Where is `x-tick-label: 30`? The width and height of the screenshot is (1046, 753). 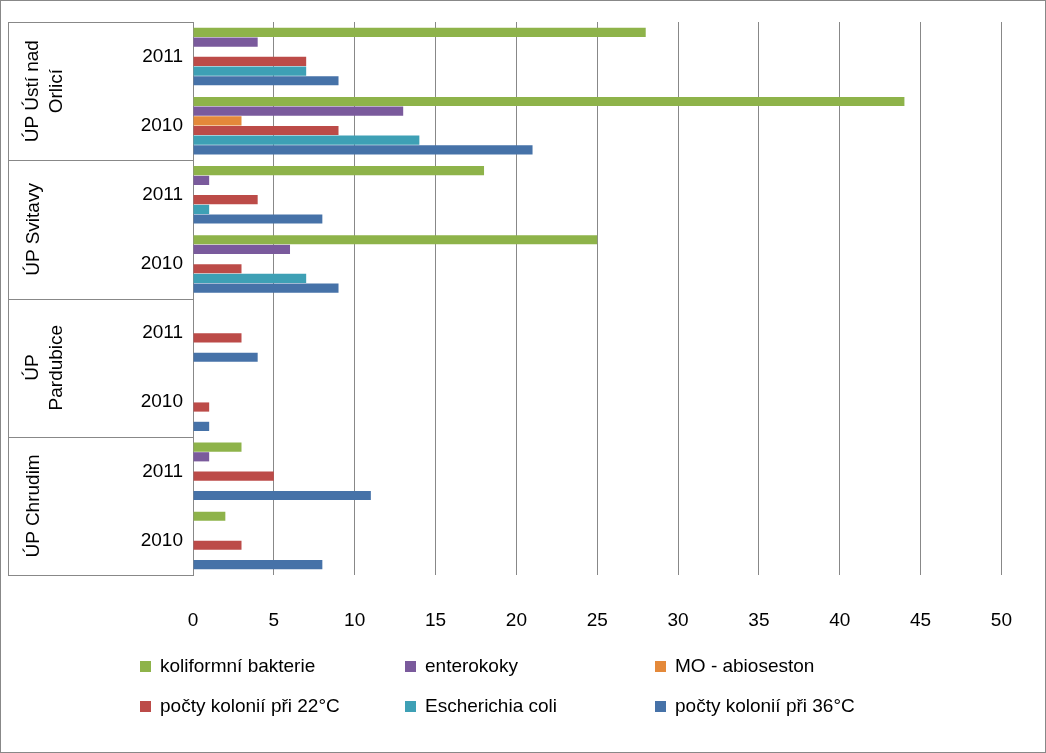 x-tick-label: 30 is located at coordinates (678, 619).